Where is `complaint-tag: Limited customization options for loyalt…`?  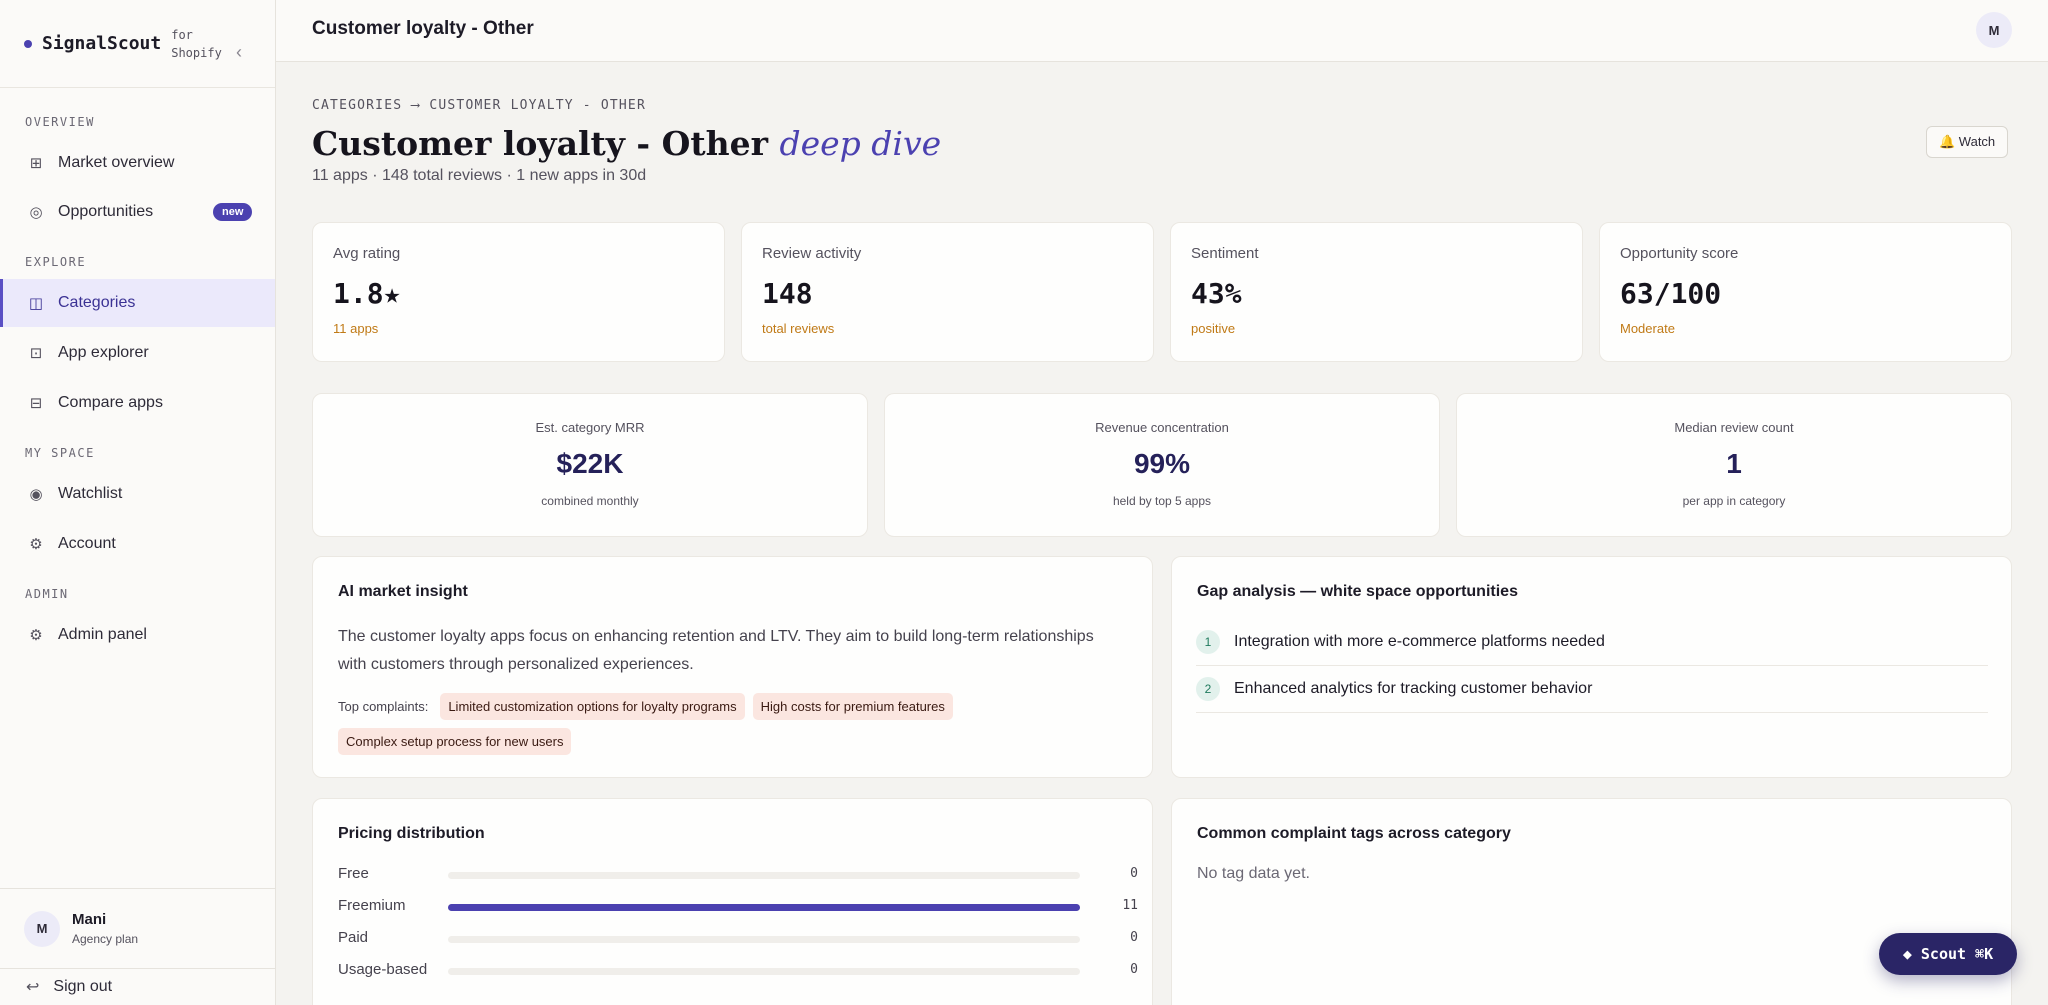
complaint-tag: Limited customization options for loyalt… is located at coordinates (592, 706).